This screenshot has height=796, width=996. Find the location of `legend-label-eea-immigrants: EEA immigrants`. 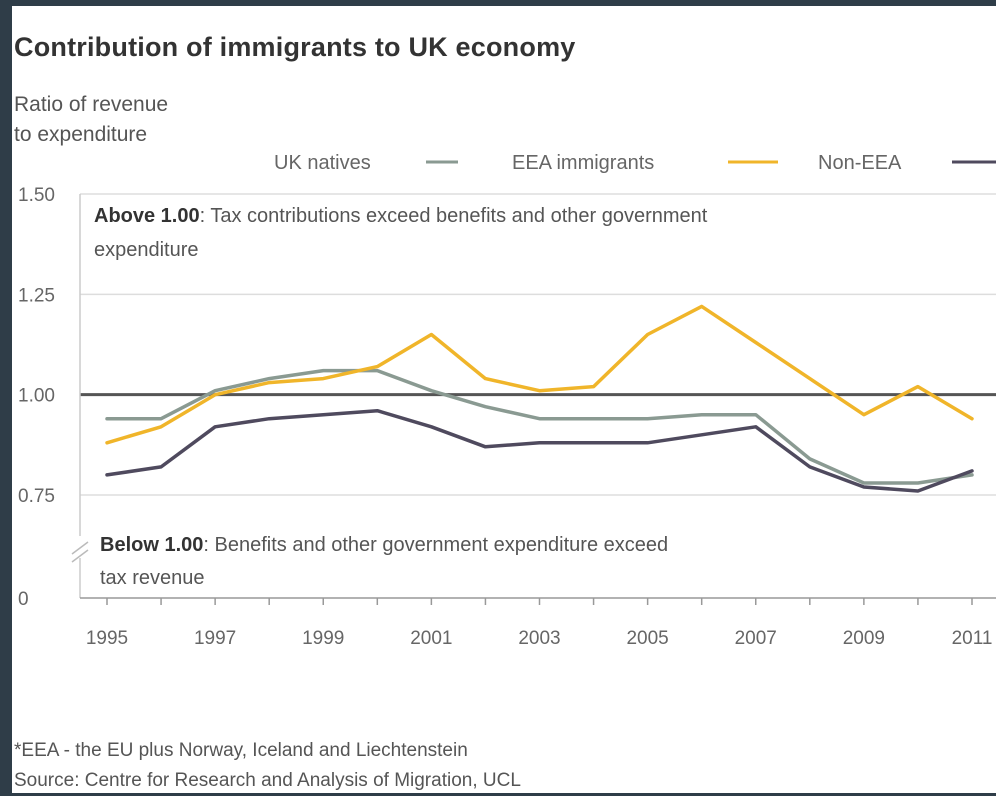

legend-label-eea-immigrants: EEA immigrants is located at coordinates (583, 163).